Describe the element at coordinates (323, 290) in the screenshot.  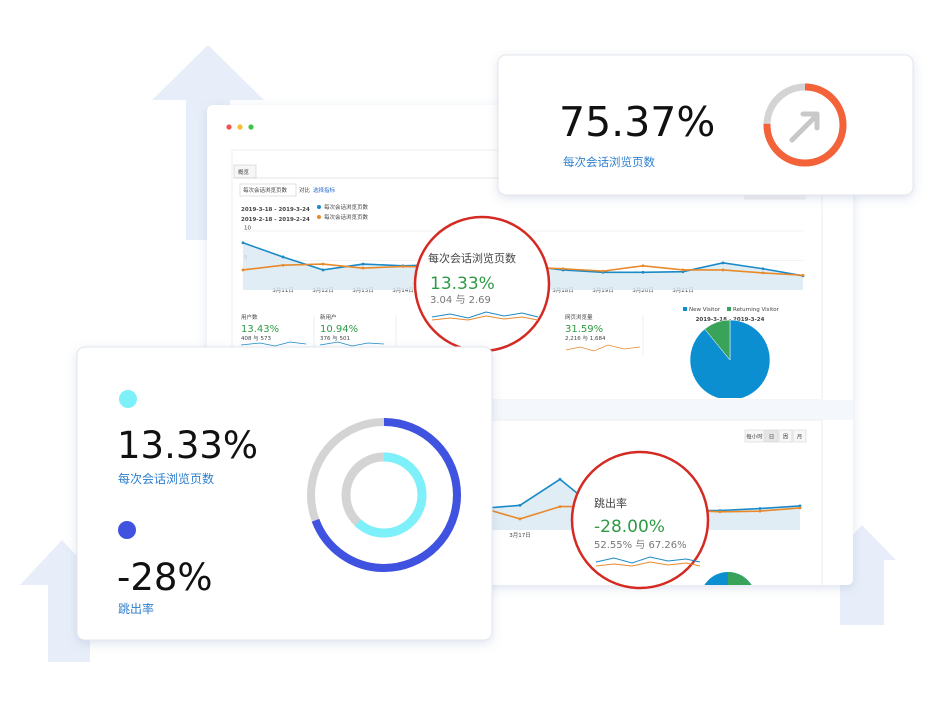
I see `x-tick-label: 3月12日` at that location.